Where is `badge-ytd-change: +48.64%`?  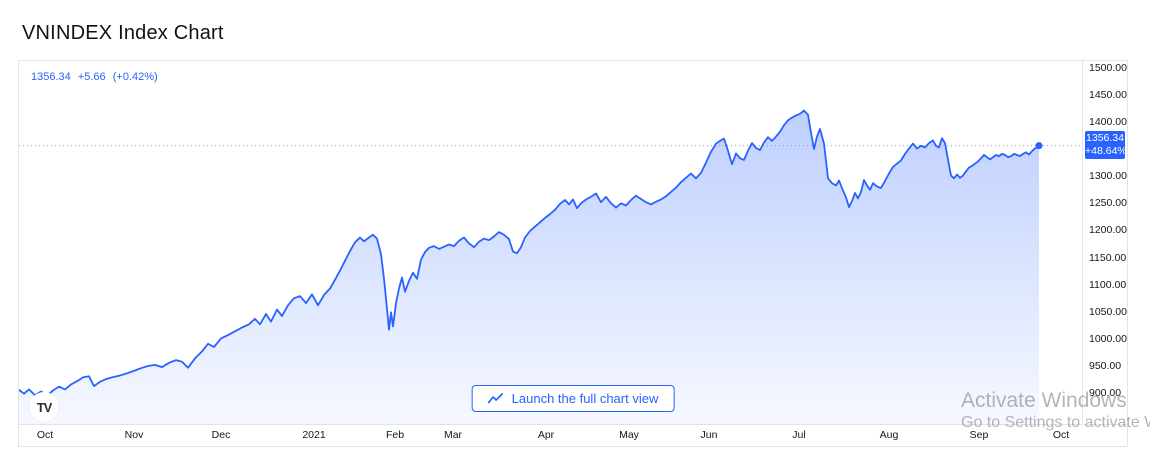
badge-ytd-change: +48.64% is located at coordinates (1106, 150).